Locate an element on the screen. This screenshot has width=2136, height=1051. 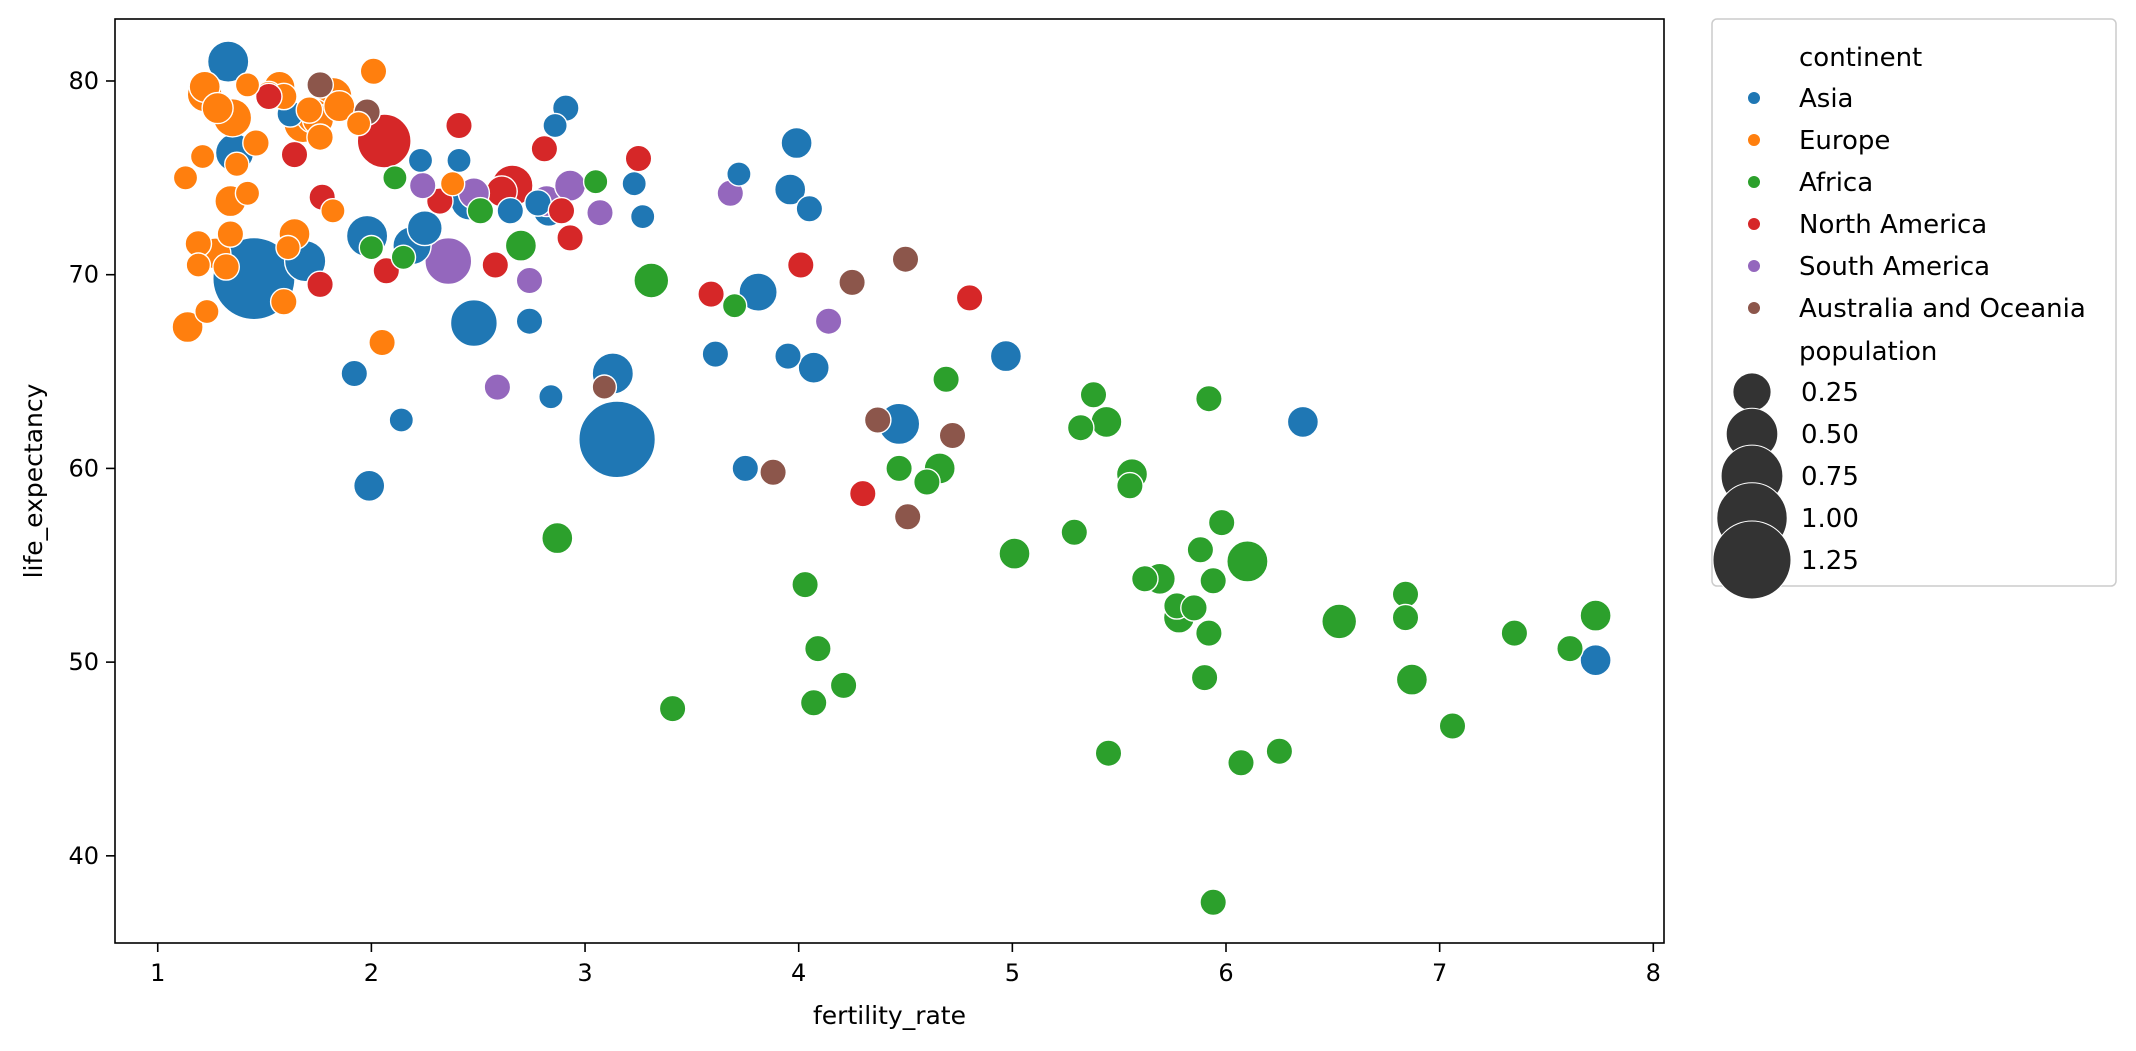
legend-label: North America is located at coordinates (1893, 225).